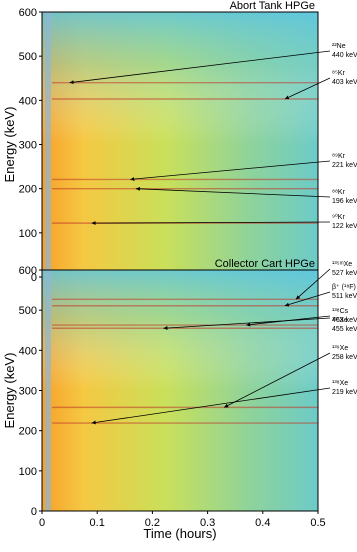 This screenshot has width=357, height=552. I want to click on annotation-isotope: ⁹⁰Kr, so click(338, 217).